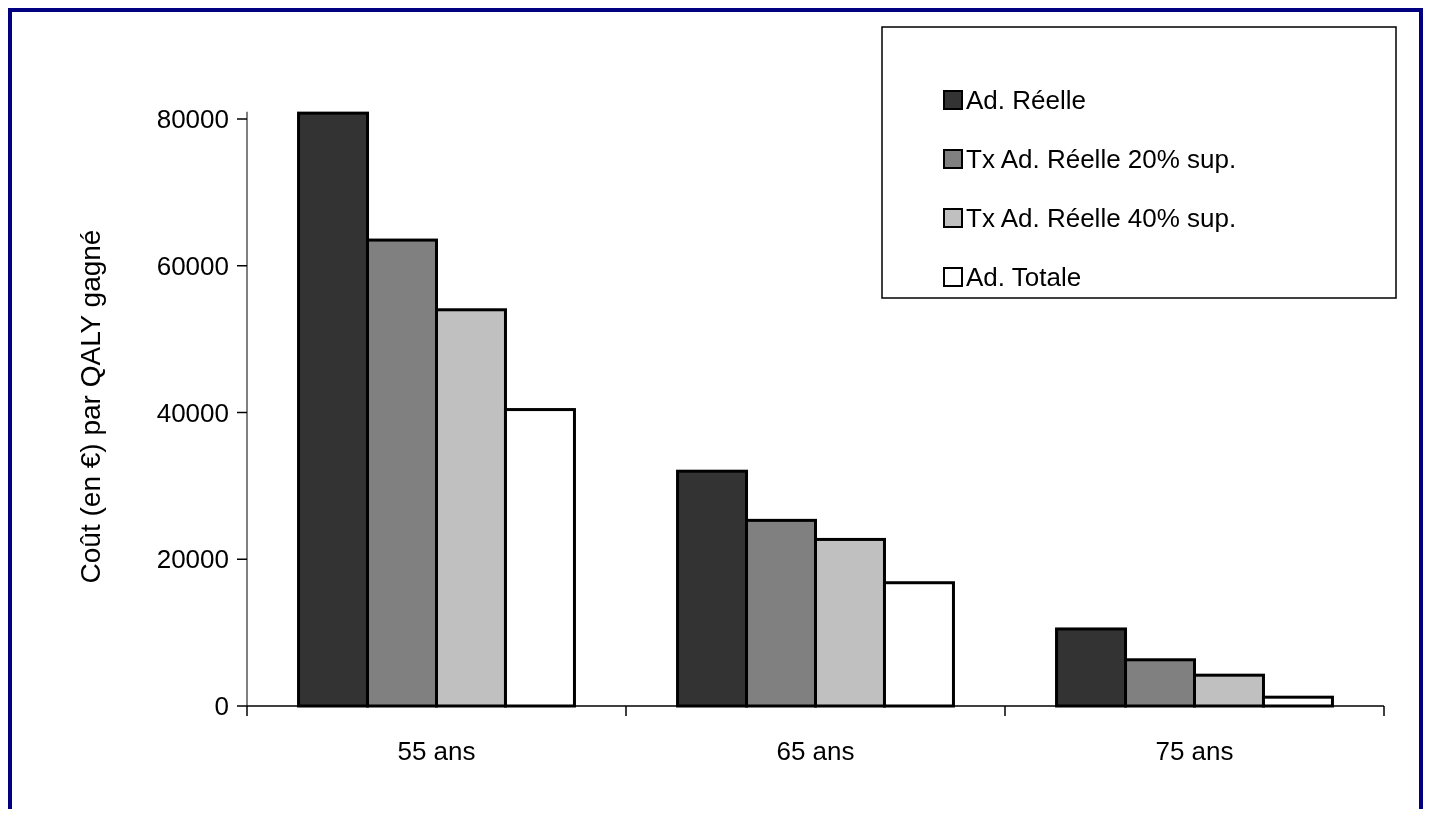 This screenshot has width=1431, height=817. I want to click on x-tick-label: 75 ans, so click(1194, 751).